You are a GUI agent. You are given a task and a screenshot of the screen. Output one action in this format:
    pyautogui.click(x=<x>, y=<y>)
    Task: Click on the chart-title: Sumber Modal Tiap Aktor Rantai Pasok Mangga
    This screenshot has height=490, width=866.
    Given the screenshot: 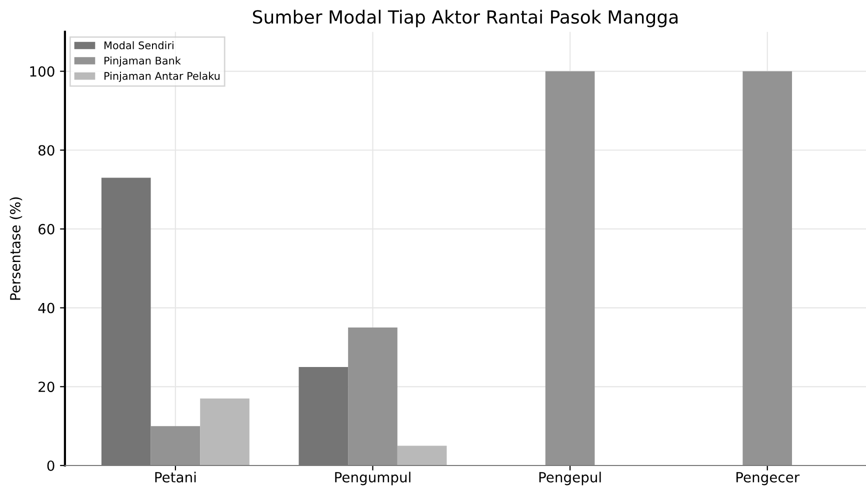 What is the action you would take?
    pyautogui.click(x=465, y=19)
    